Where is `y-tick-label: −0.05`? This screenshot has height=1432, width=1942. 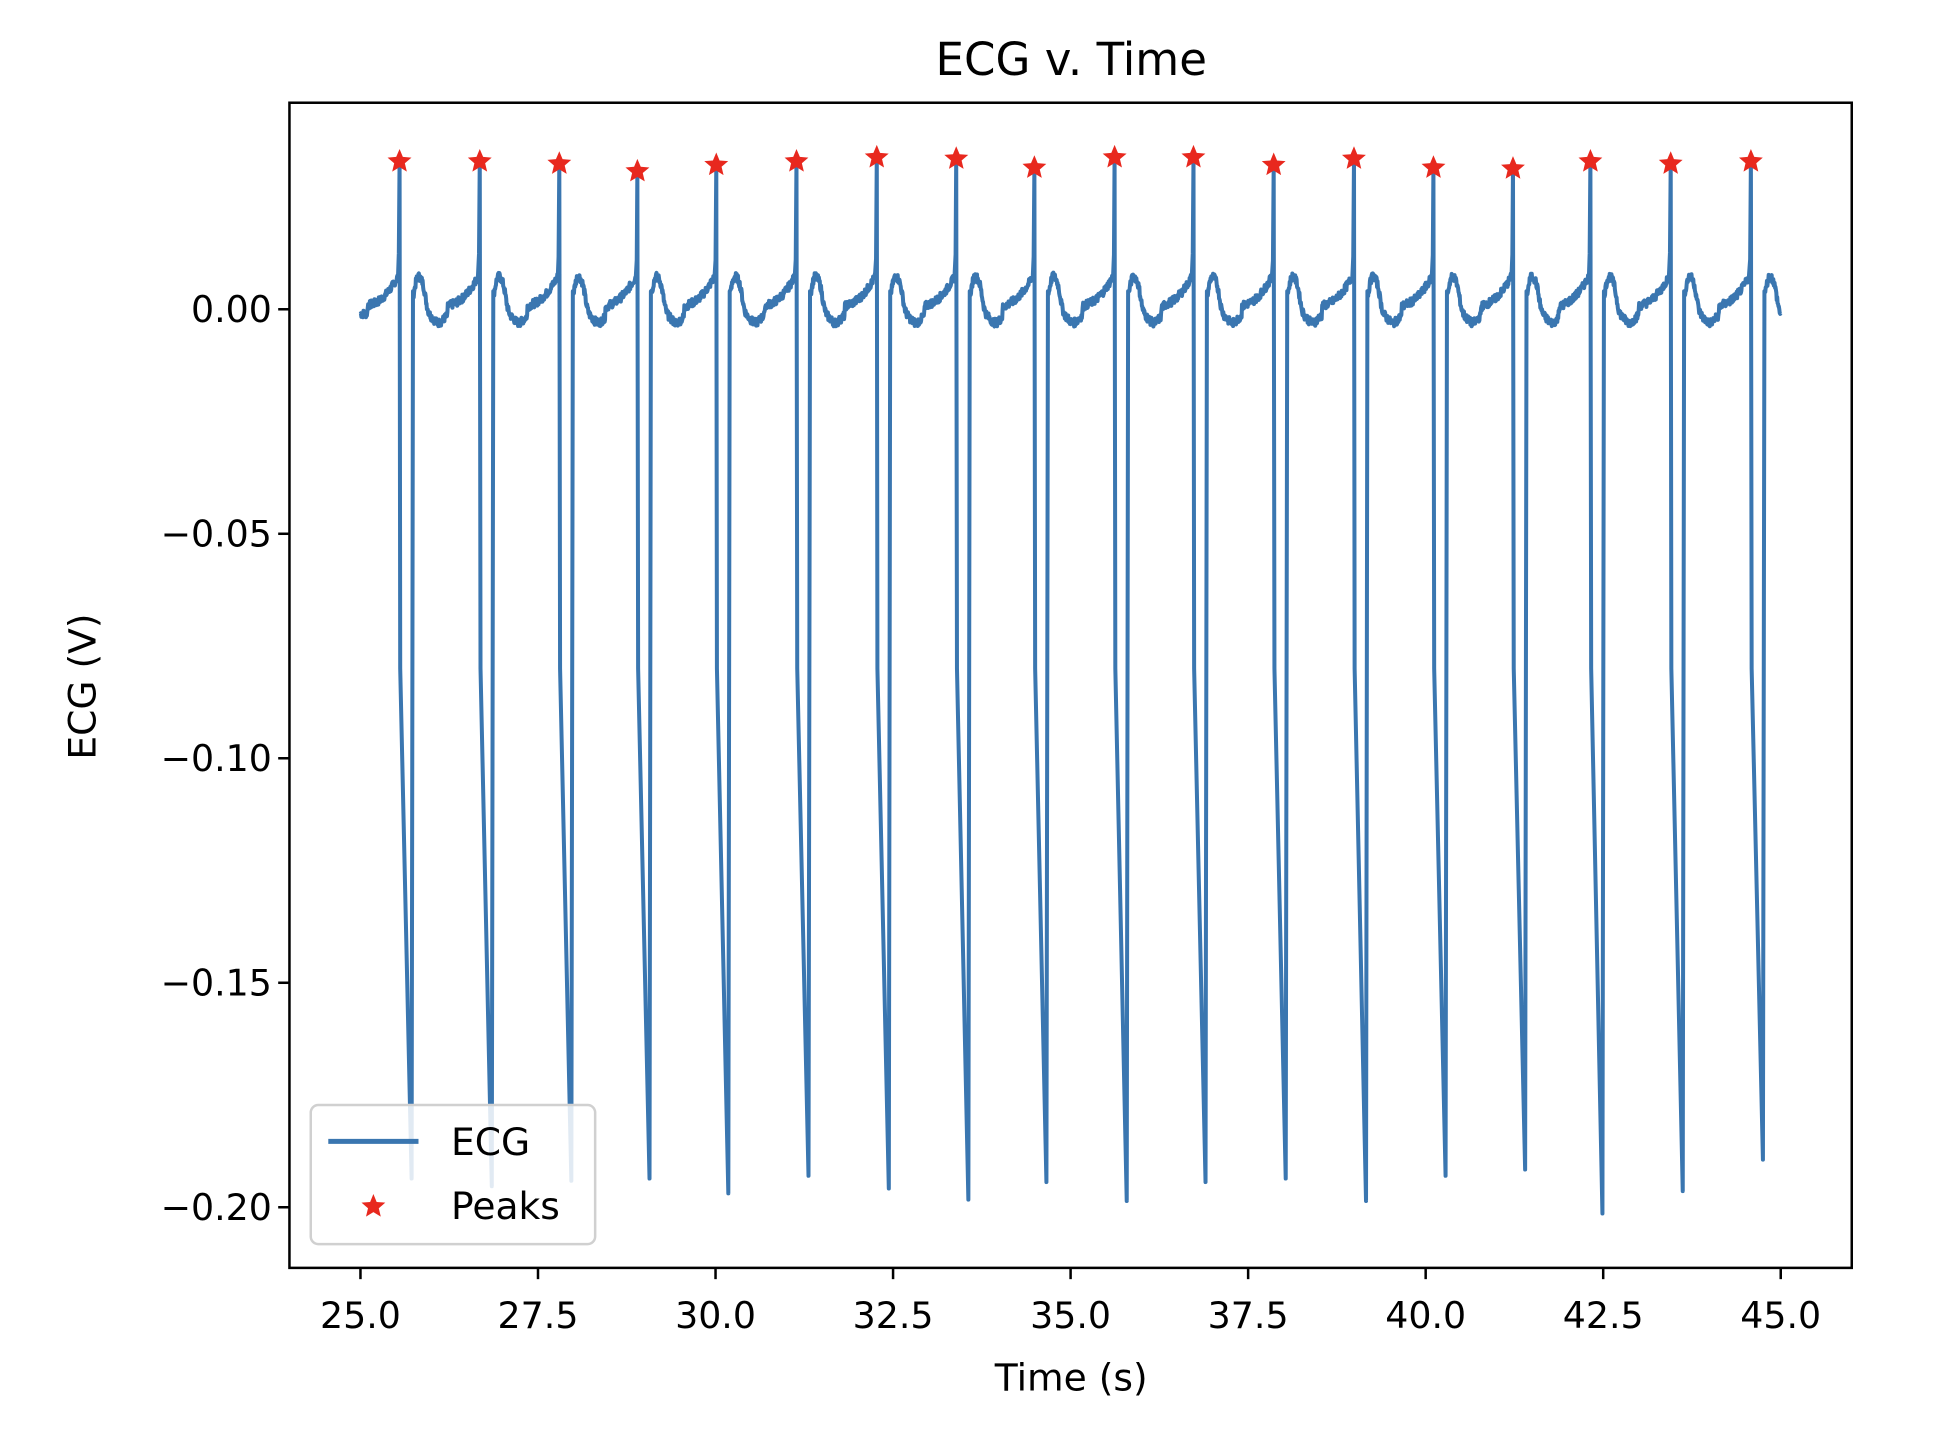
y-tick-label: −0.05 is located at coordinates (216, 533).